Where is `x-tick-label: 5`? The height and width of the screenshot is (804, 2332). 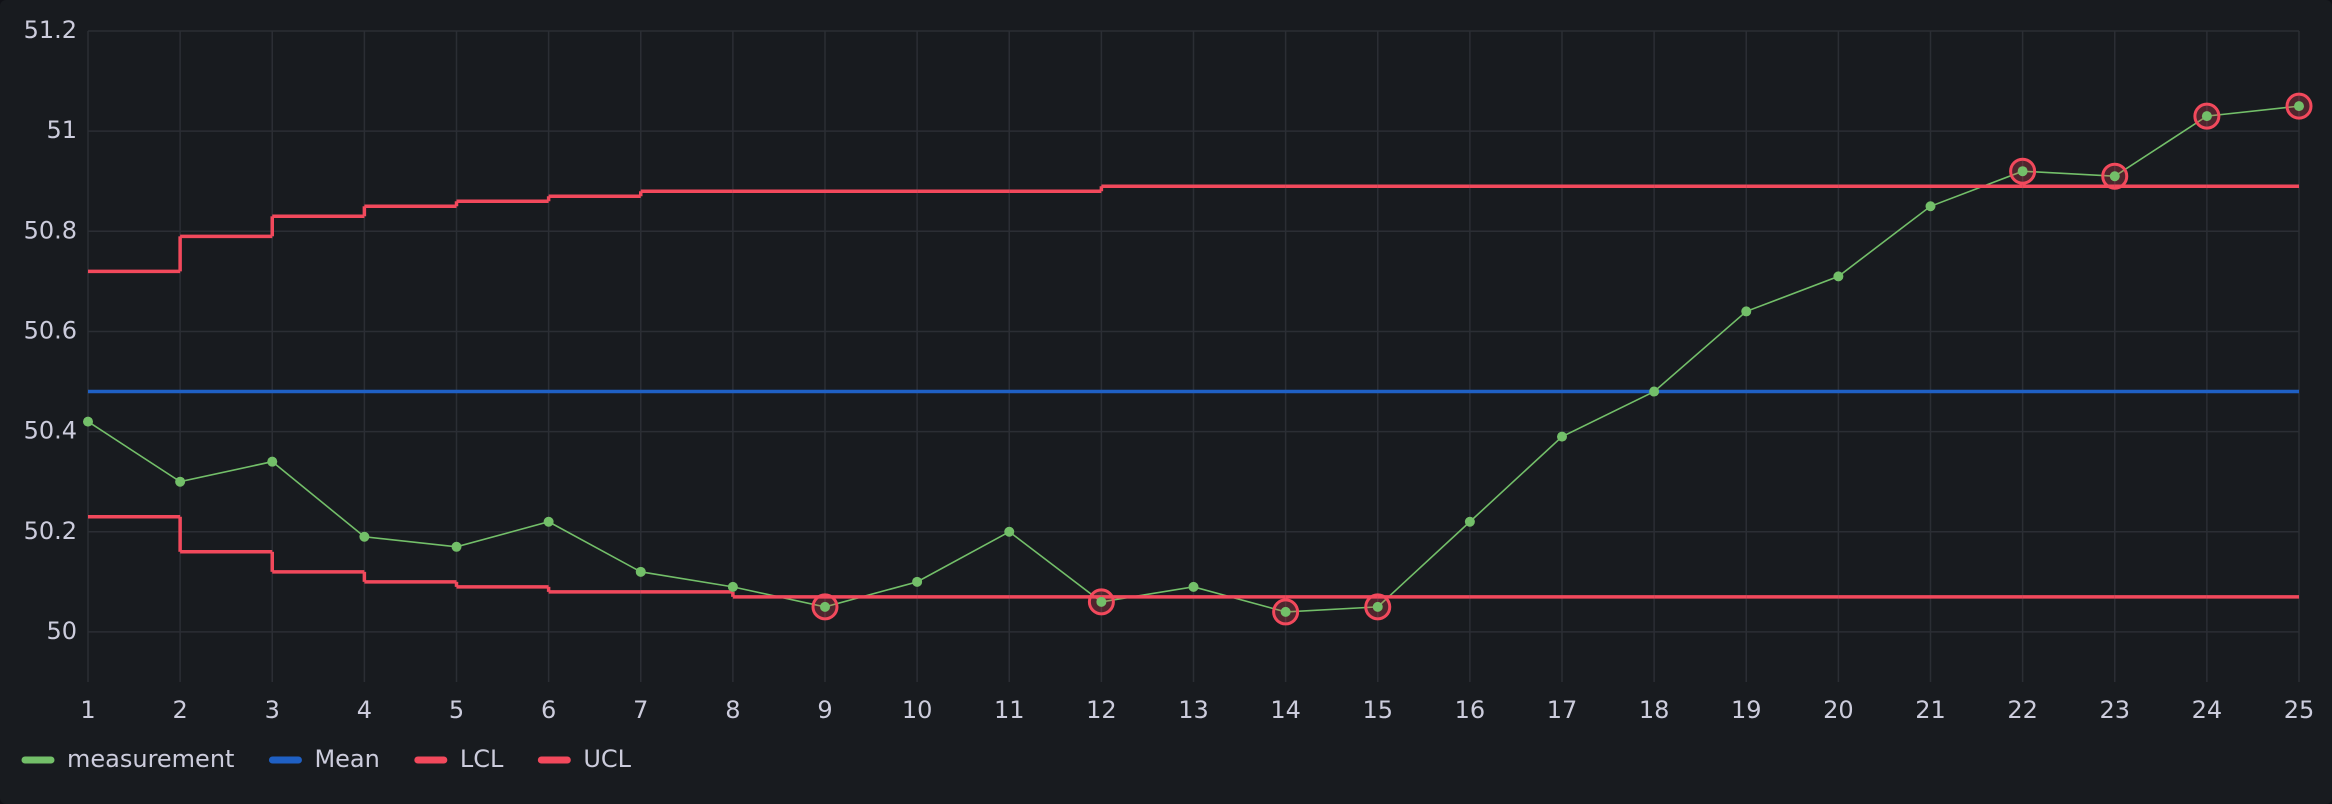 x-tick-label: 5 is located at coordinates (456, 710).